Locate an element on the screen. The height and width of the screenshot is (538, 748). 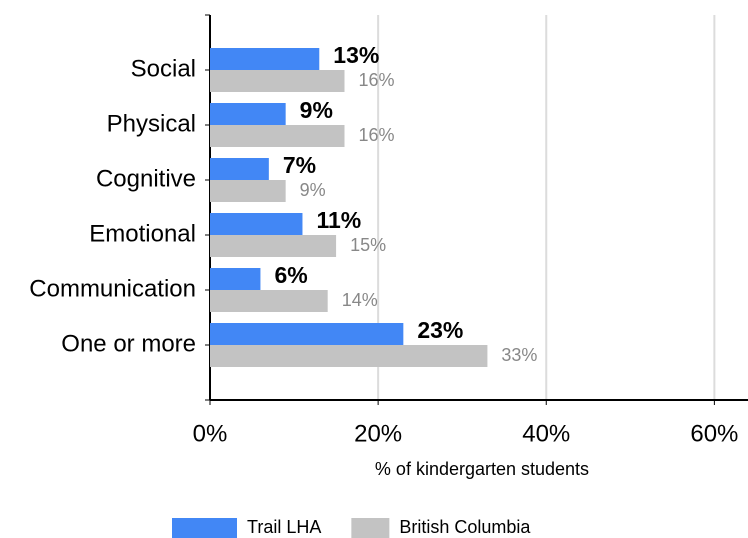
x-axis-label: % of kindergarten students is located at coordinates (482, 469).